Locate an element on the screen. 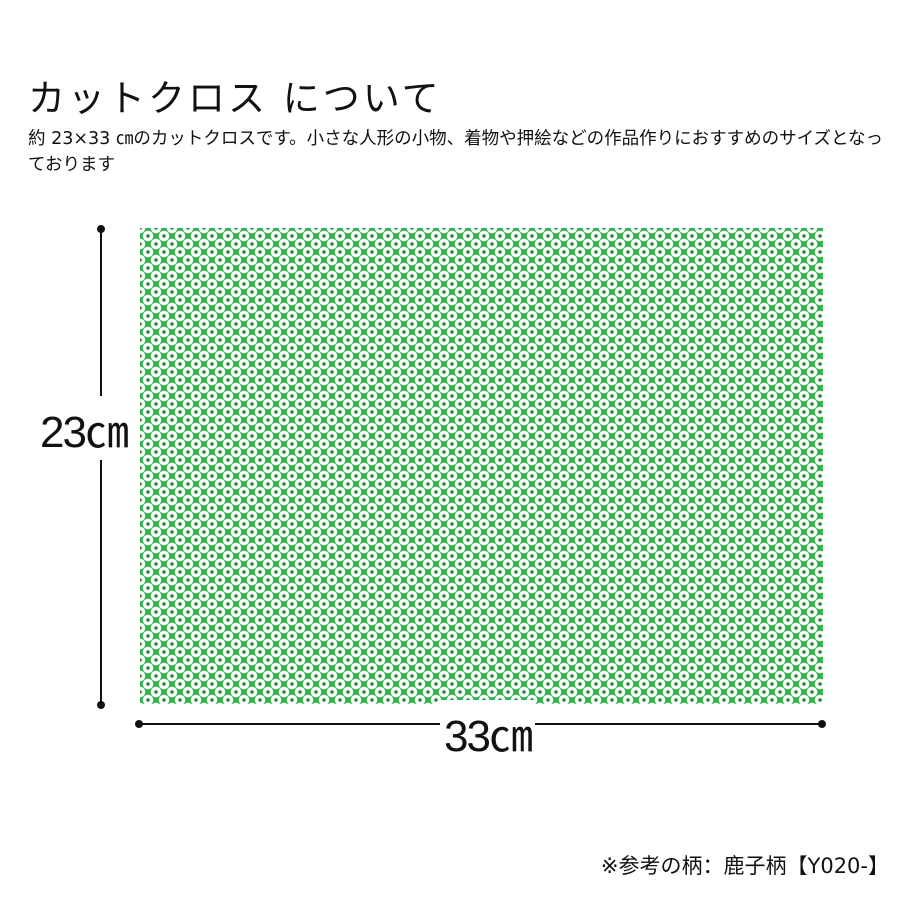 Image resolution: width=901 pixels, height=901 pixels. width-label: 33㎝ is located at coordinates (487, 732).